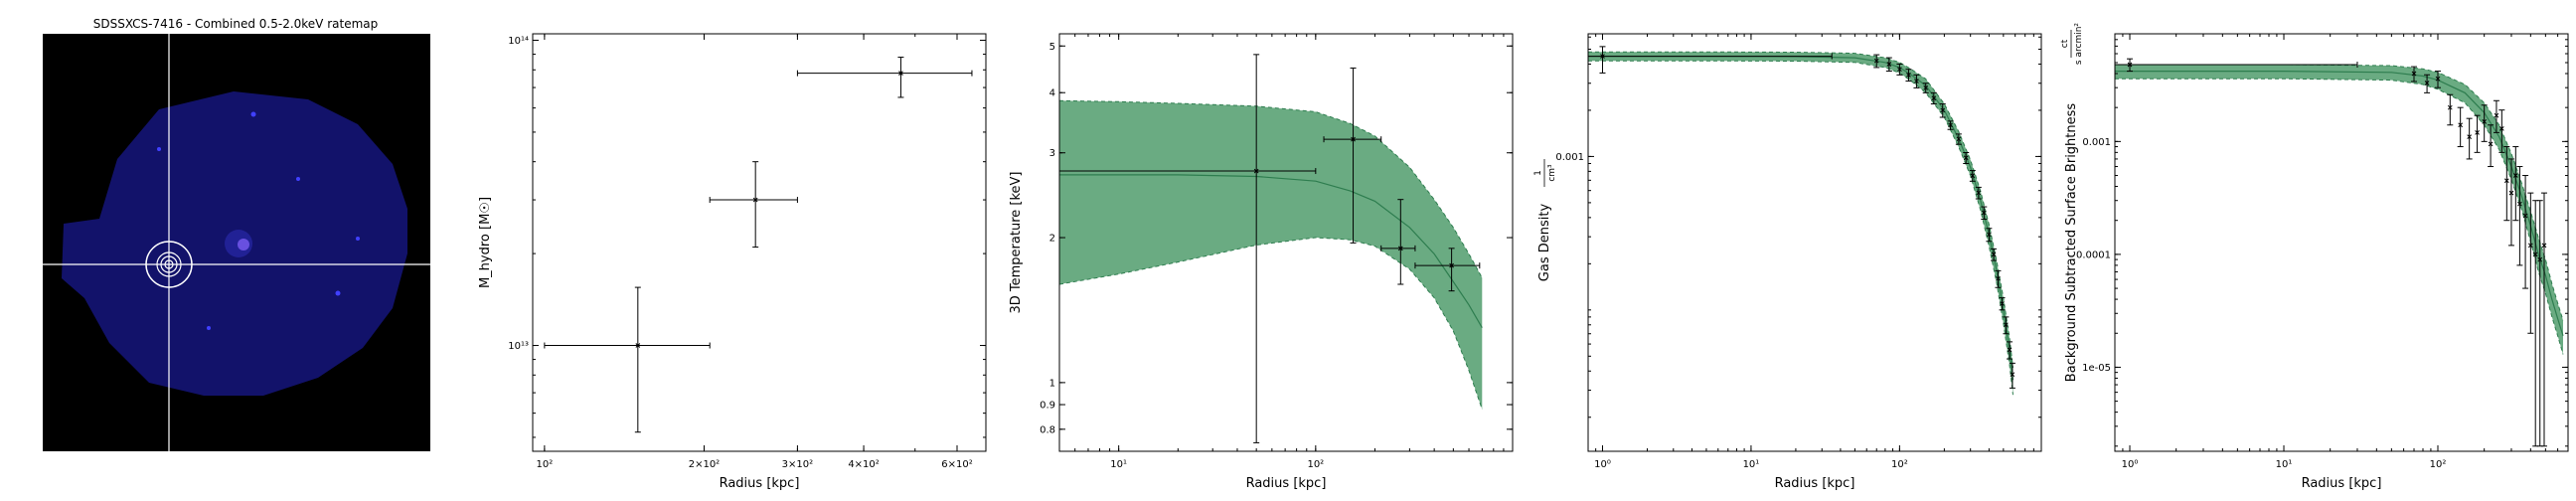 The width and height of the screenshot is (2576, 501). Describe the element at coordinates (2065, 43) in the screenshot. I see `y-unit-numerator: ct` at that location.